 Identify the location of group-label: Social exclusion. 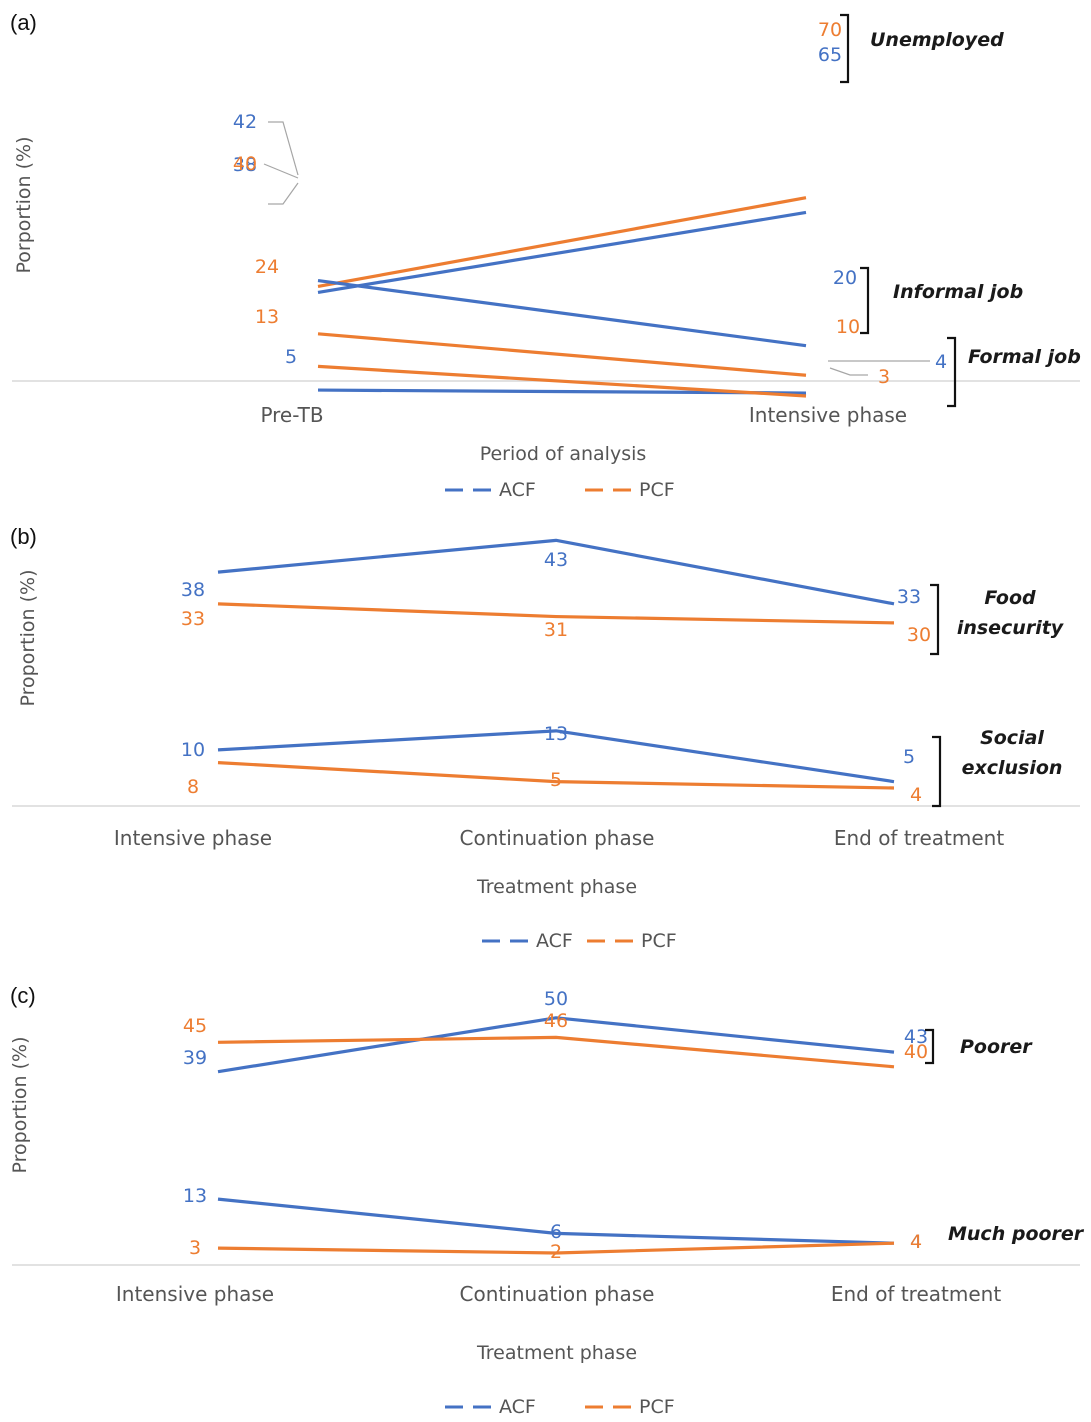
(1012, 753).